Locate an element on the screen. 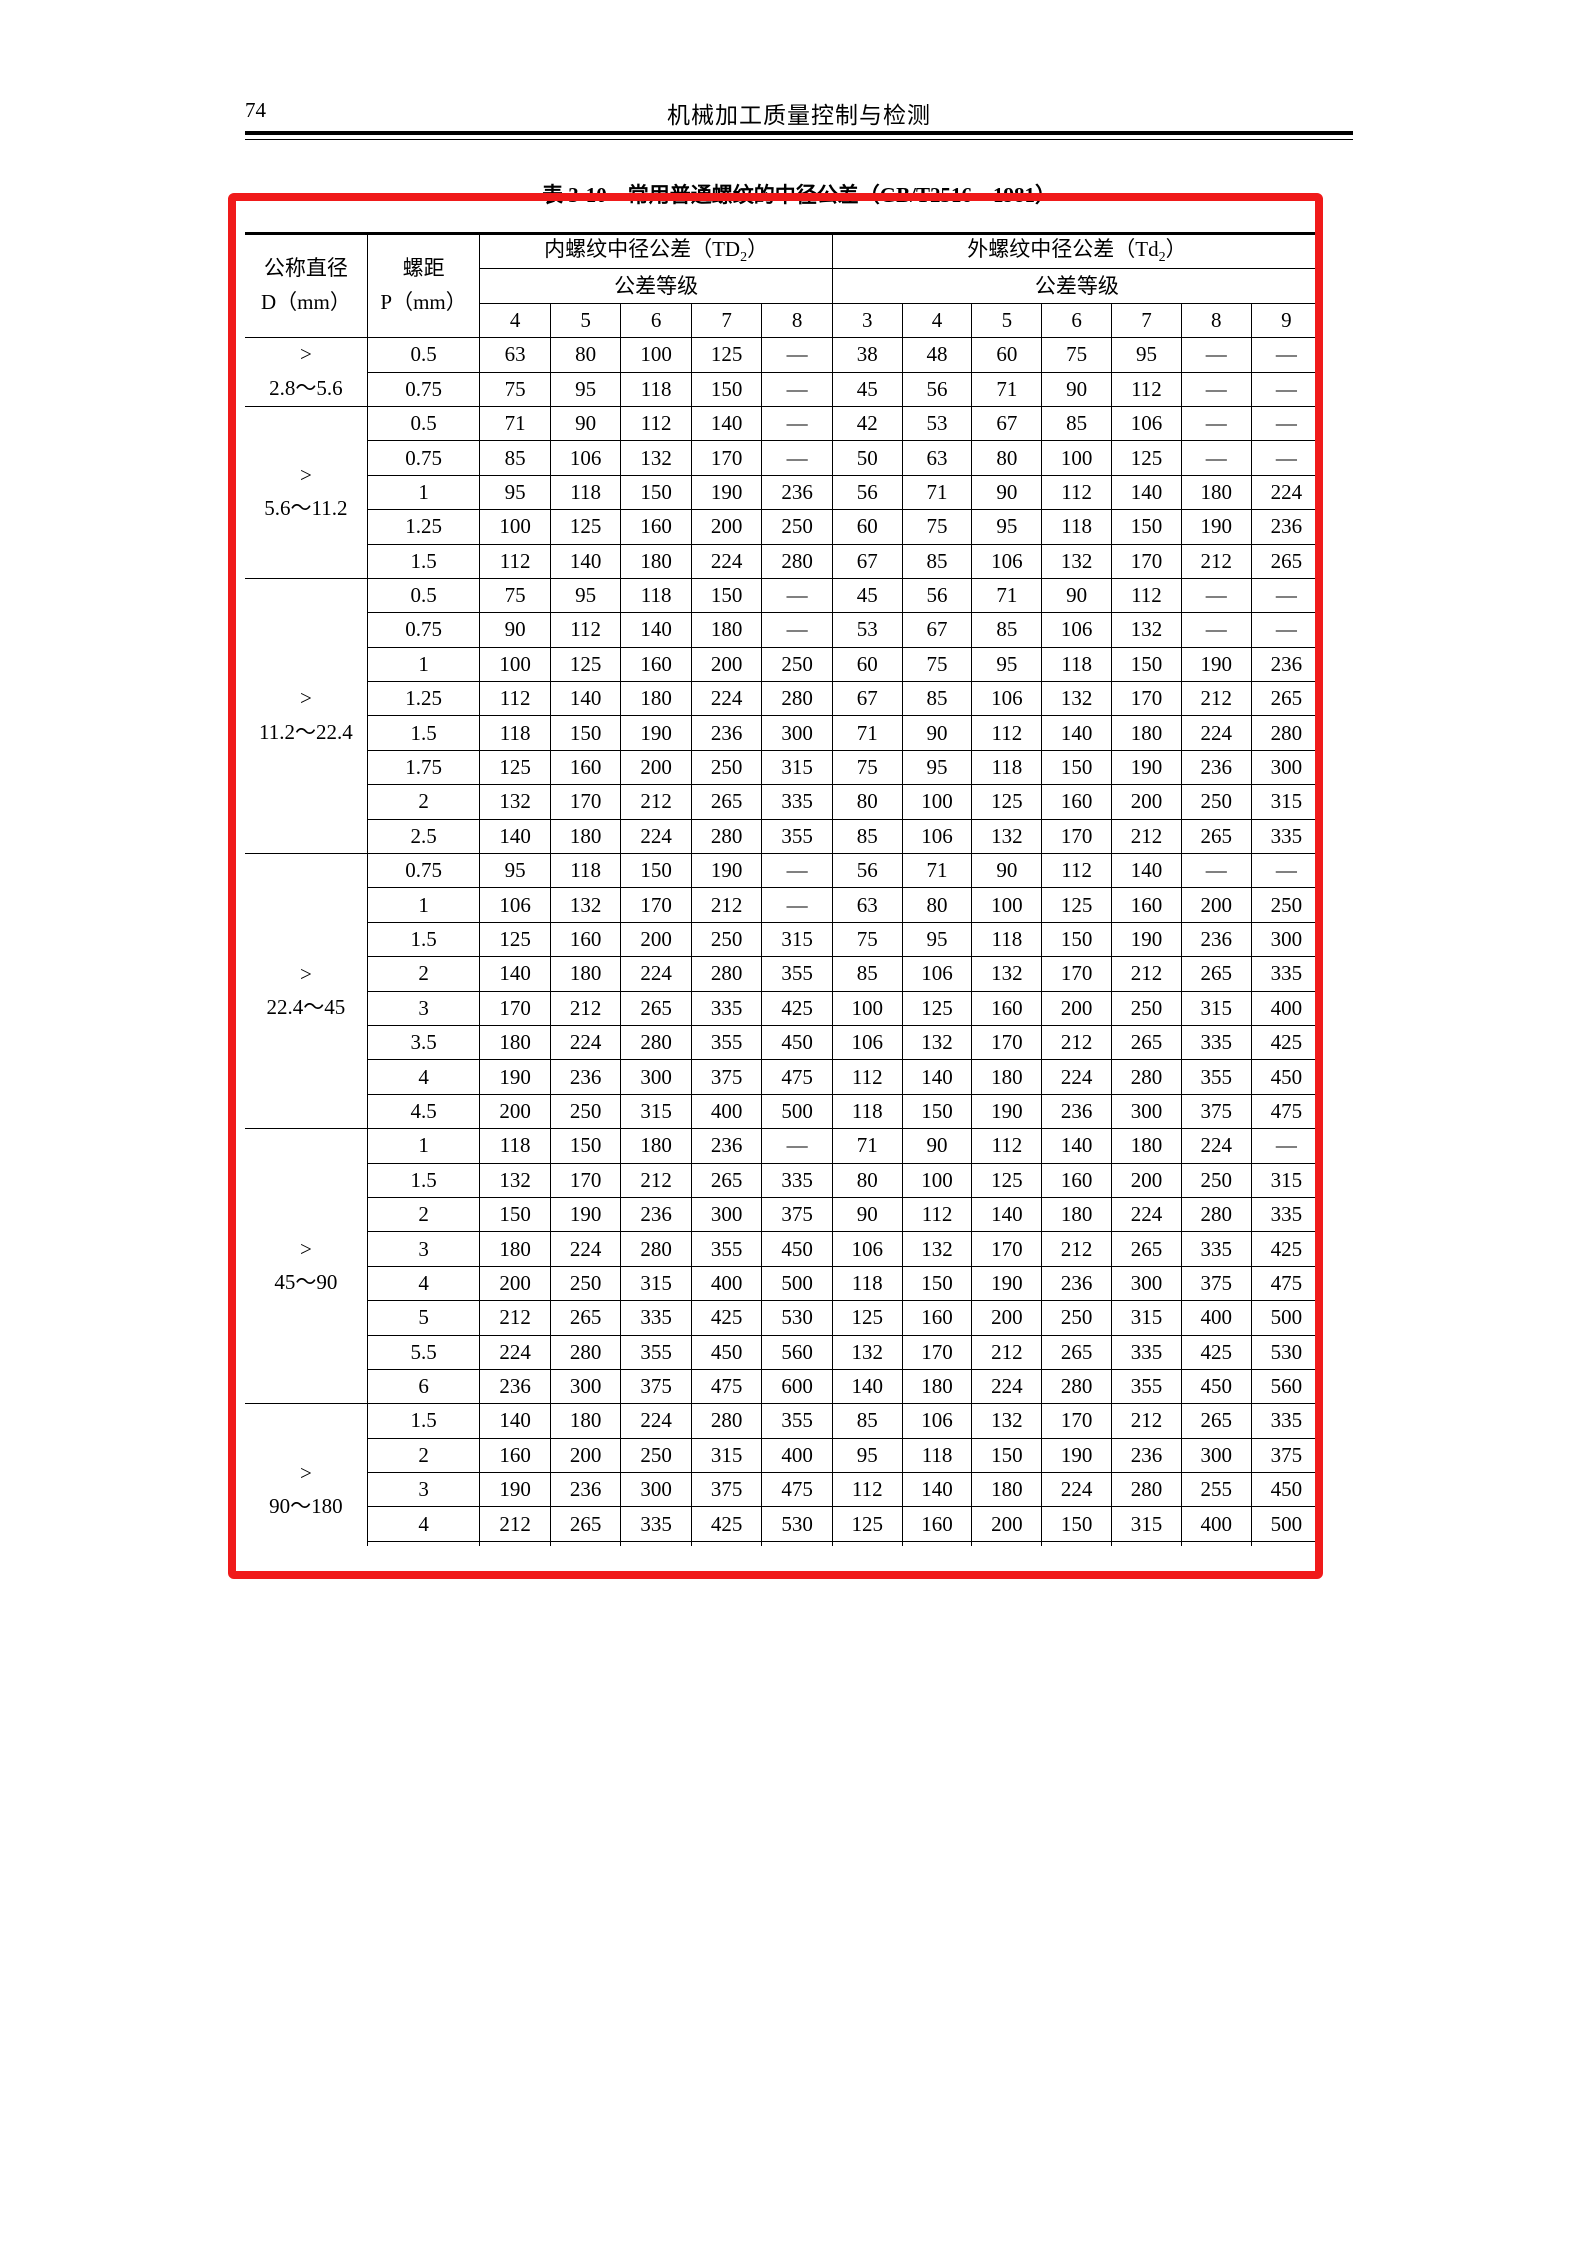  diameter-range-cell: >22.4～45 is located at coordinates (306, 991).